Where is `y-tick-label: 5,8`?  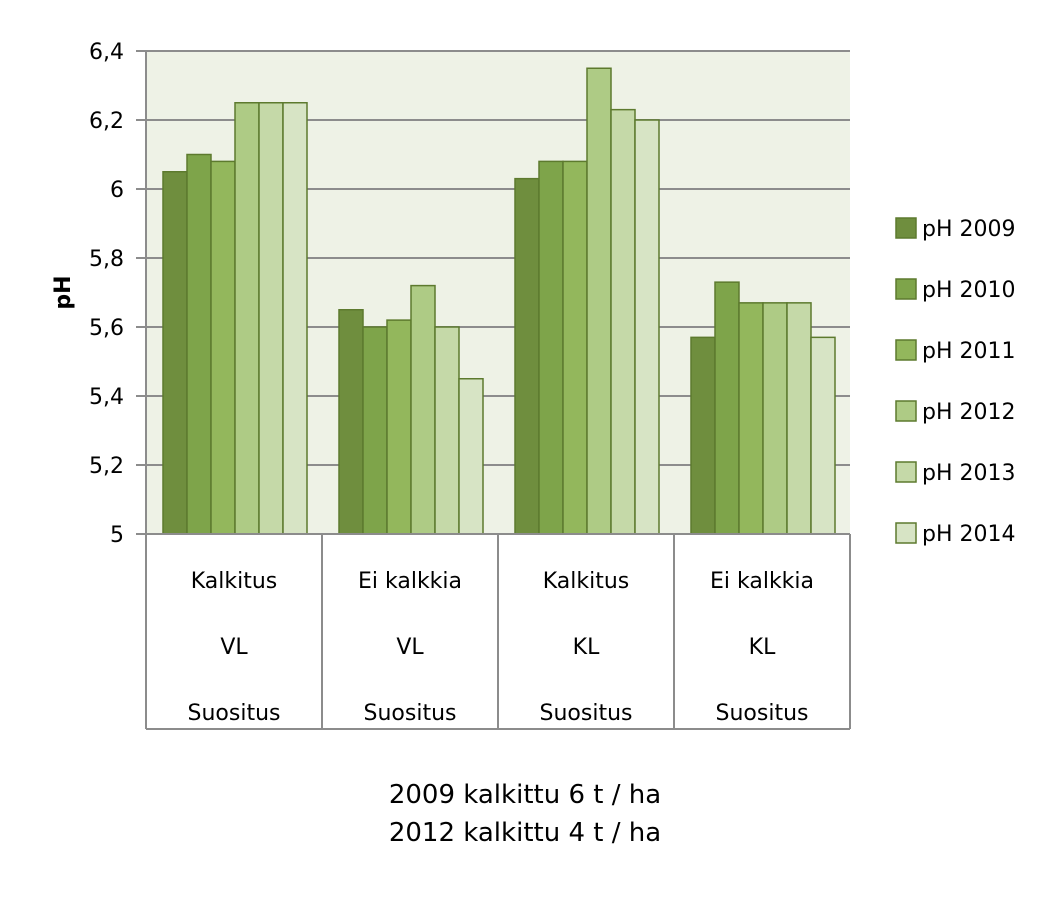 y-tick-label: 5,8 is located at coordinates (106, 259).